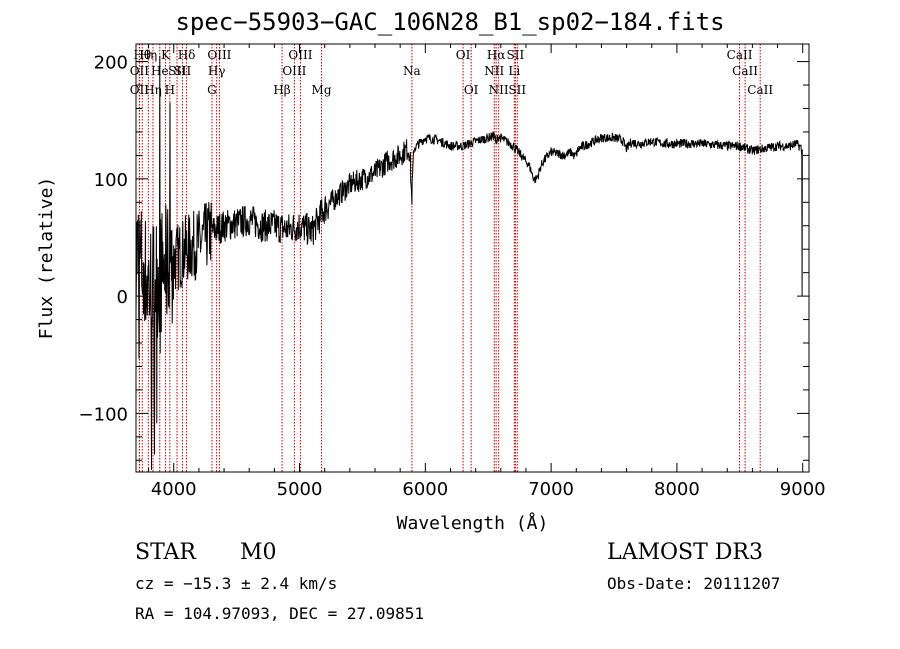  What do you see at coordinates (425, 489) in the screenshot?
I see `x-tick-label: 6000` at bounding box center [425, 489].